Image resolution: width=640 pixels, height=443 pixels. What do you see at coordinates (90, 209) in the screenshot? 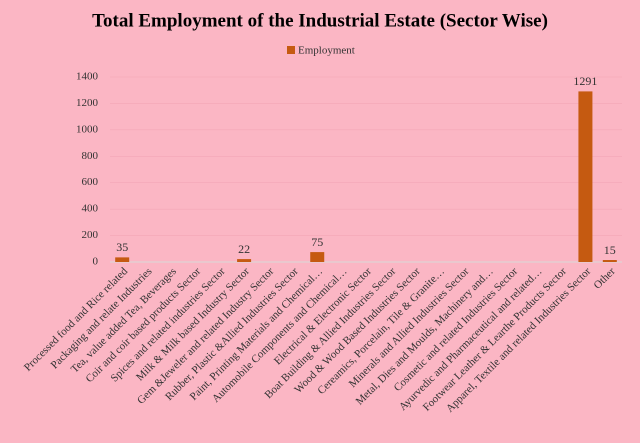
I see `y-tick-label: 400` at bounding box center [90, 209].